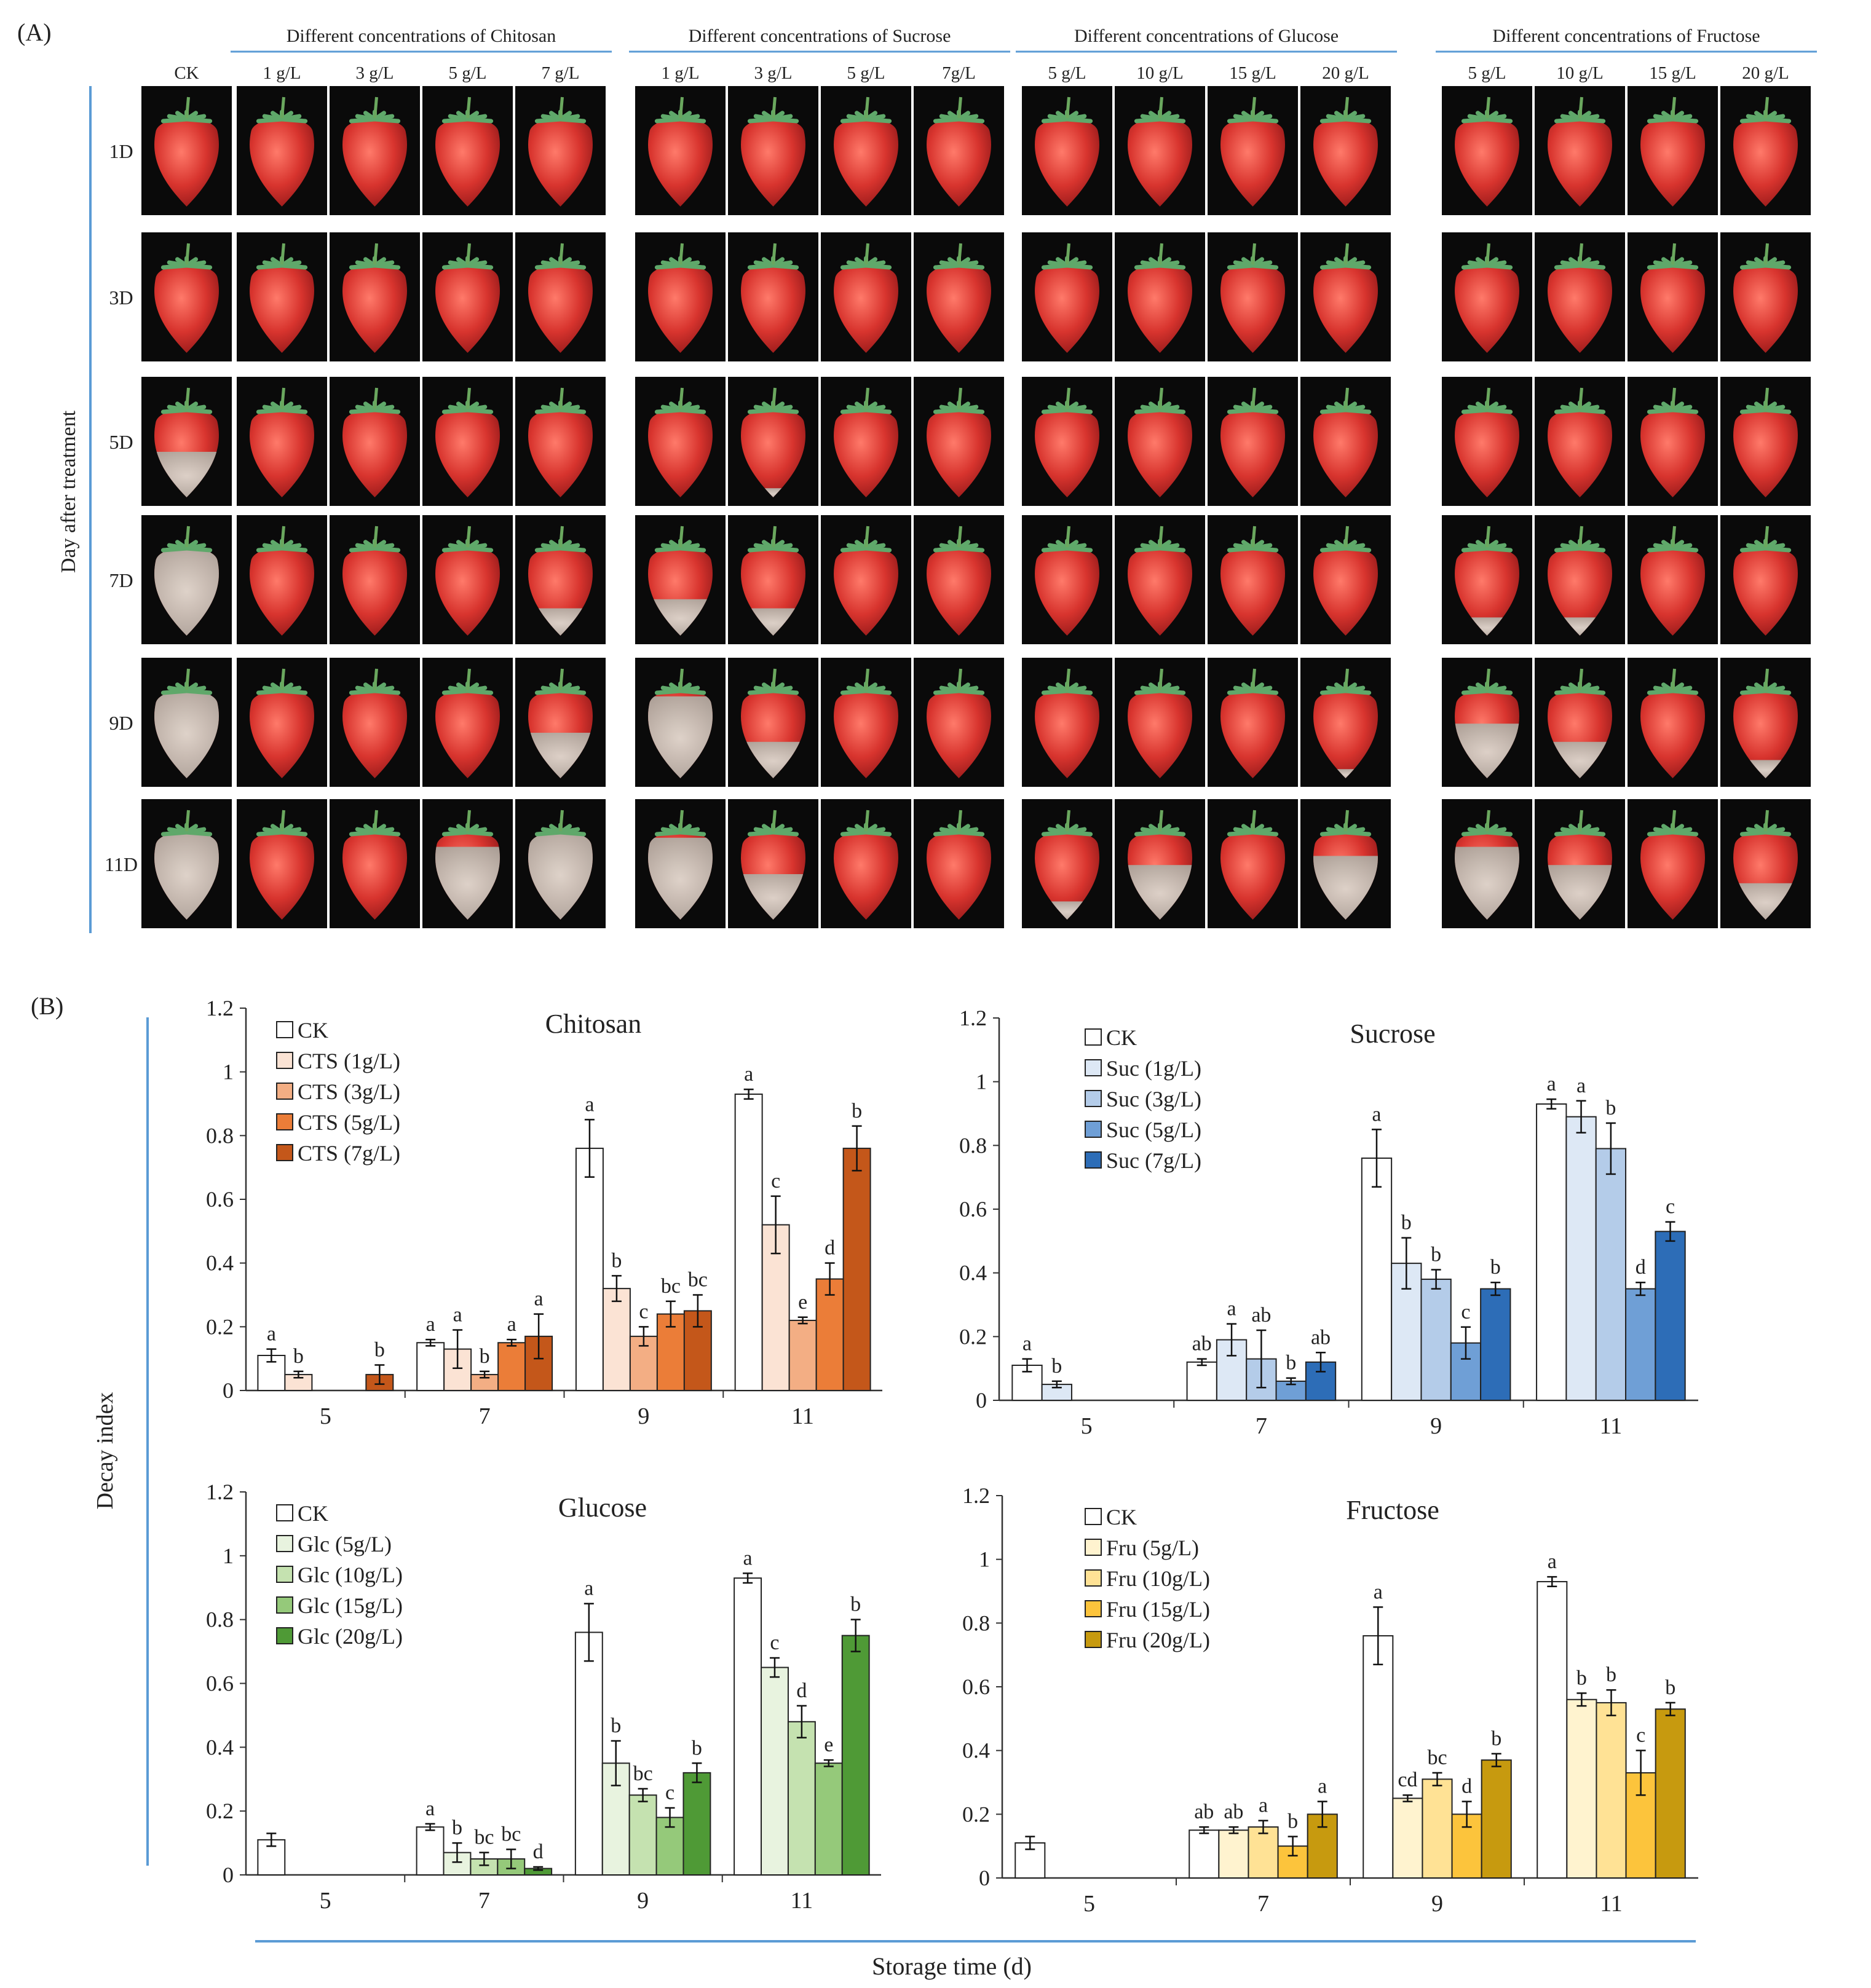 Image resolution: width=1871 pixels, height=1988 pixels. What do you see at coordinates (121, 442) in the screenshot?
I see `row-label: 5D` at bounding box center [121, 442].